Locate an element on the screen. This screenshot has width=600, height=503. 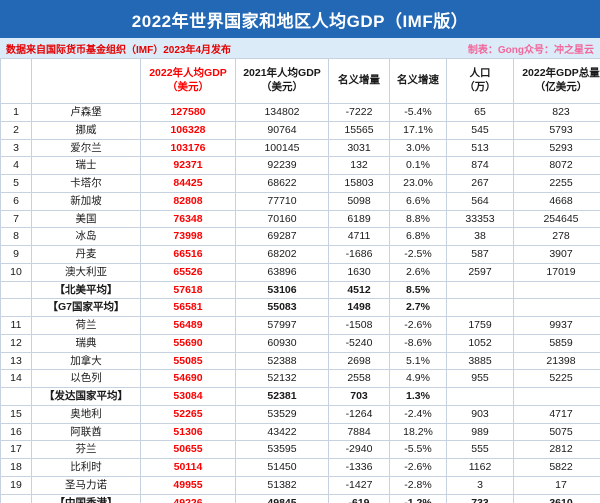
cell-rank: 6 is located at coordinates (16, 201).